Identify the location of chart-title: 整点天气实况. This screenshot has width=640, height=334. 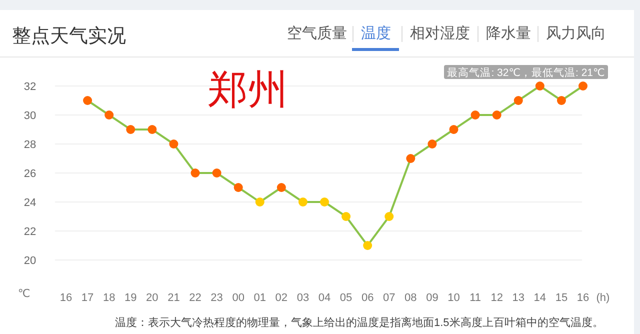
(69, 36).